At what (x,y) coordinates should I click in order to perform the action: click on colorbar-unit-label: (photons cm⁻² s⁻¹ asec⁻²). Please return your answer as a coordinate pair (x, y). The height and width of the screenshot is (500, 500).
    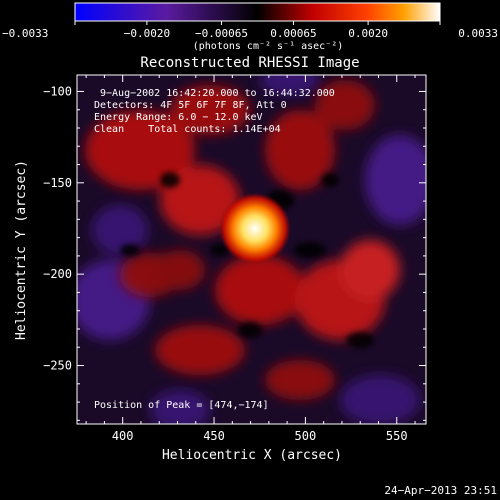
    Looking at the image, I should click on (268, 46).